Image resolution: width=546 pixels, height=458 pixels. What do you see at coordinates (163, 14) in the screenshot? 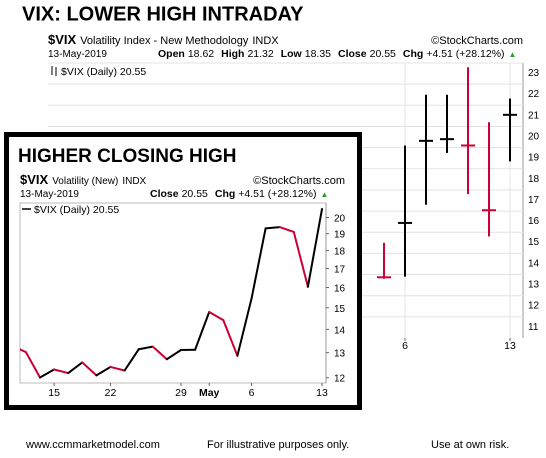
I see `chart-title: VIX: LOWER HIGH INTRADAY` at bounding box center [163, 14].